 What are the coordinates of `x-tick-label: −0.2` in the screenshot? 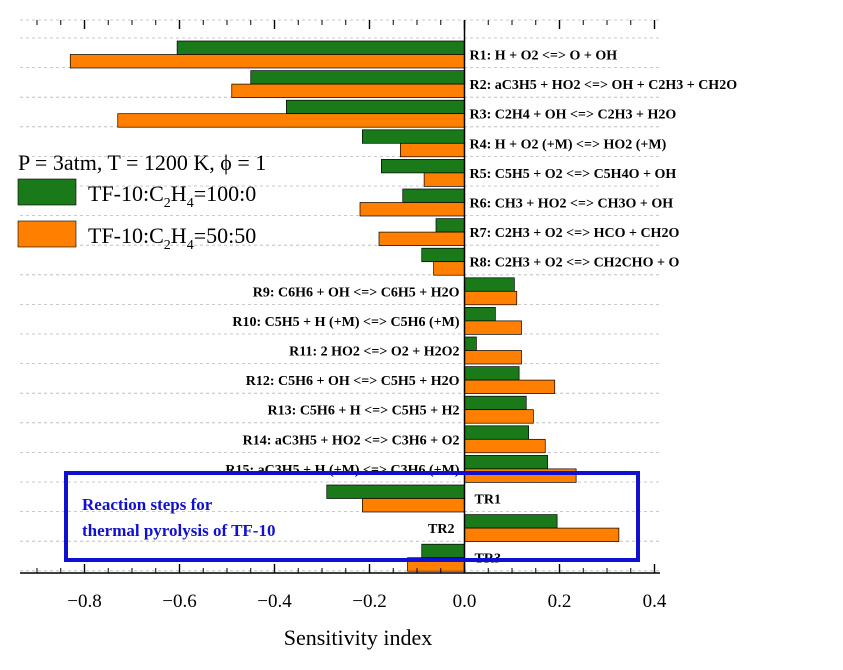 It's located at (369, 601).